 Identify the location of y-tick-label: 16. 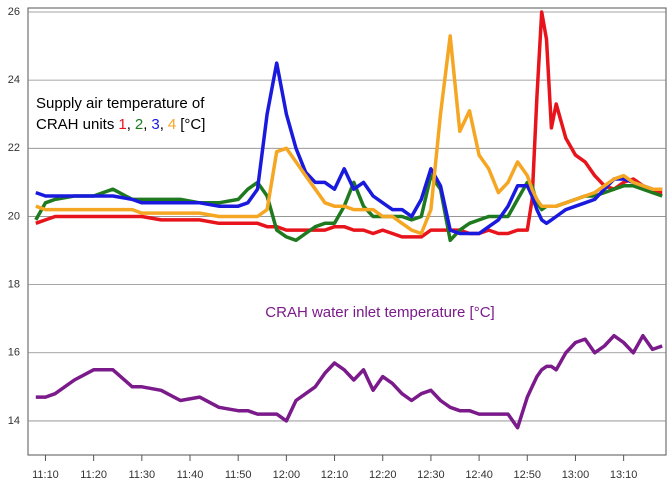
(14, 353).